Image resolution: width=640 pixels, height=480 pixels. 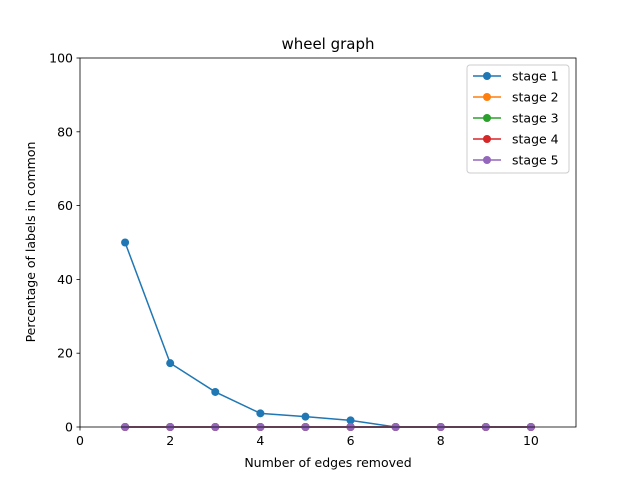 What do you see at coordinates (65, 131) in the screenshot?
I see `y-tick-label: 80` at bounding box center [65, 131].